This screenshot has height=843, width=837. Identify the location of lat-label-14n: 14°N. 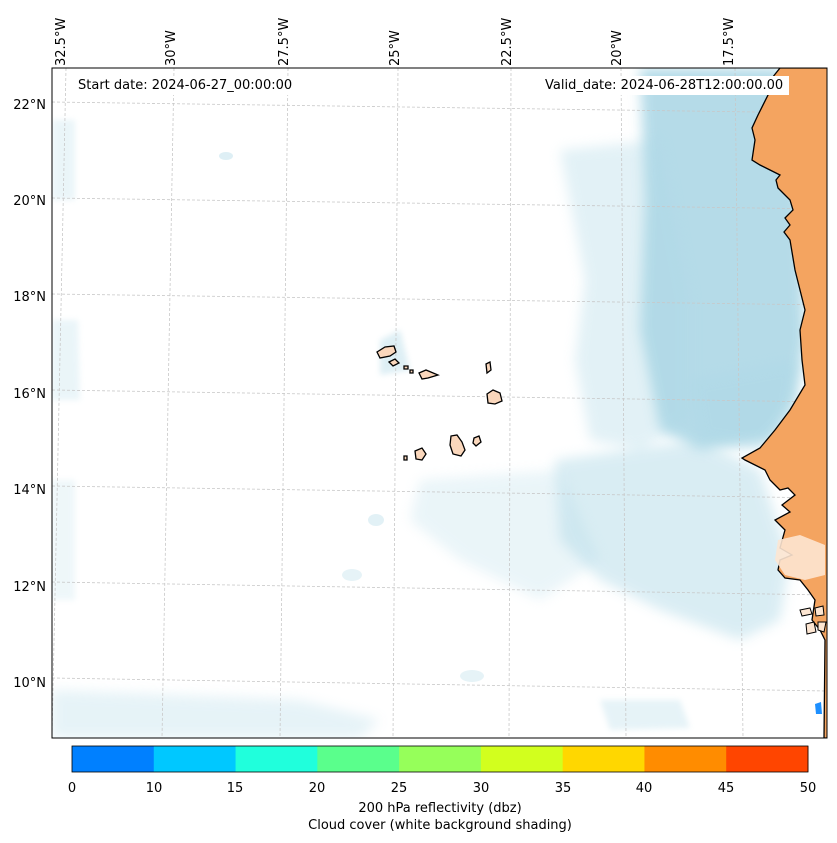
(29, 490).